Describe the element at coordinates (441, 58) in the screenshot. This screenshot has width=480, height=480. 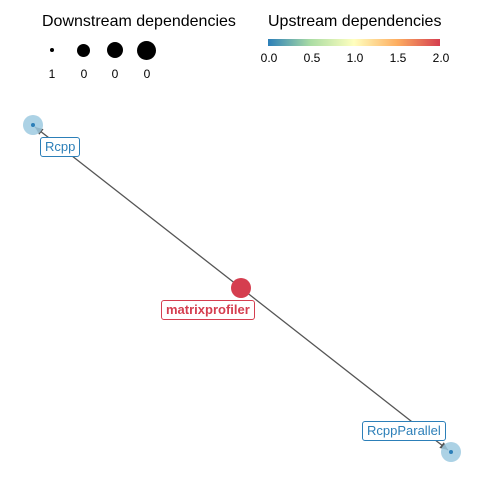
I see `colorbar-tick-label: 2.0` at that location.